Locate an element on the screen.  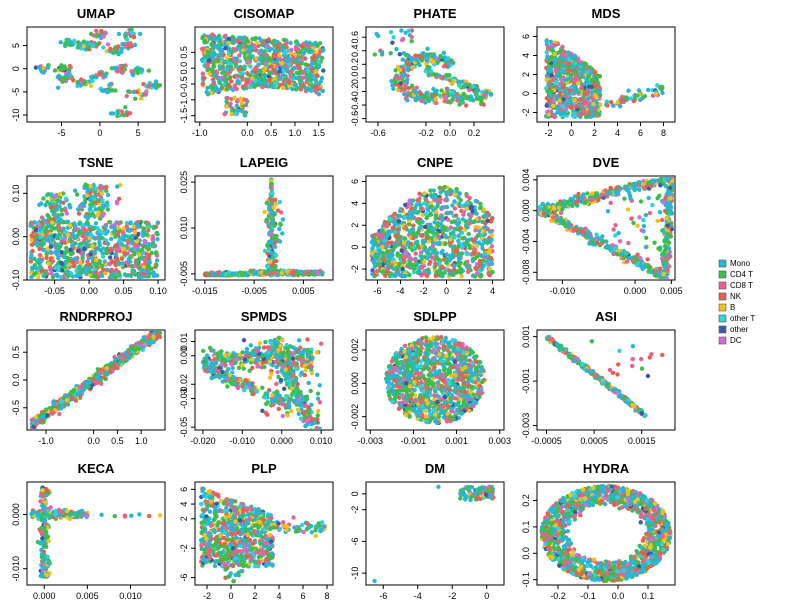
x-tick-label: 0.10 is located at coordinates (158, 291).